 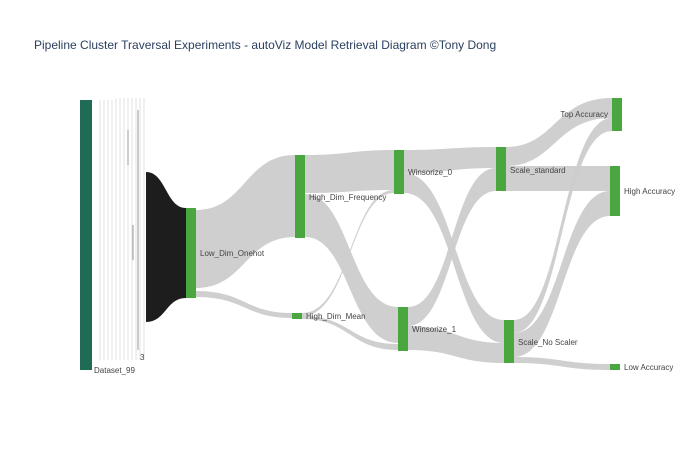 What do you see at coordinates (452, 247) in the screenshot?
I see `link-winsorize1-to-standard` at bounding box center [452, 247].